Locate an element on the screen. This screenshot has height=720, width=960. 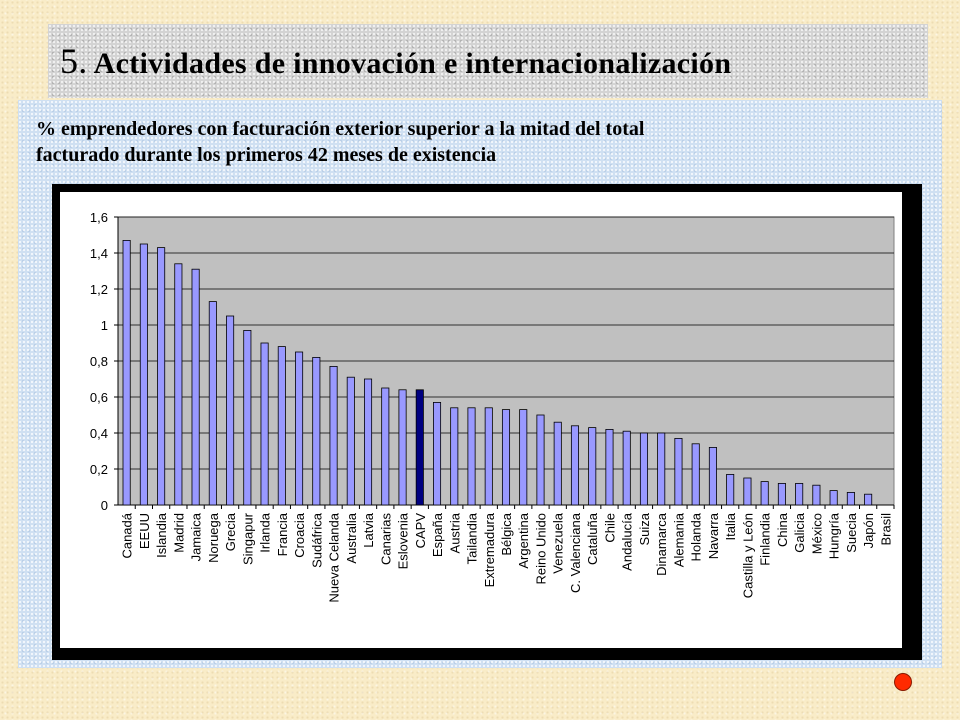
bar-italia is located at coordinates (730, 489).